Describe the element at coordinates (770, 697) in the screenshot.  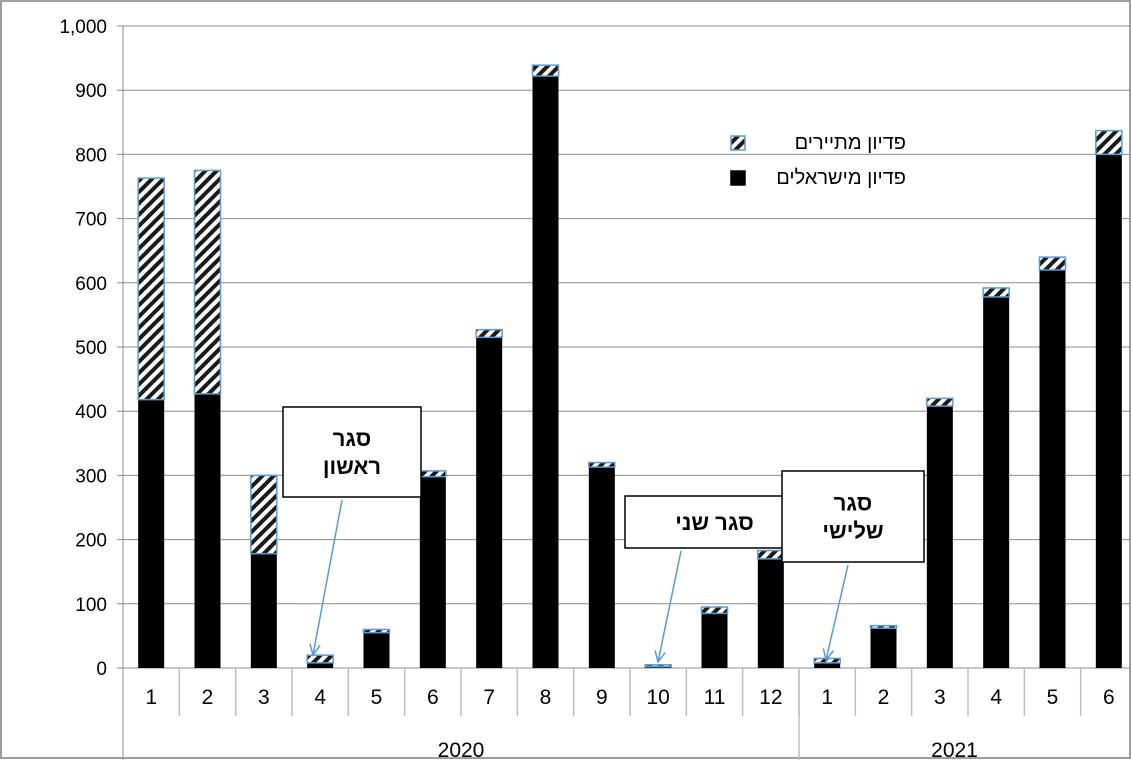
I see `x-tick-label: 12` at that location.